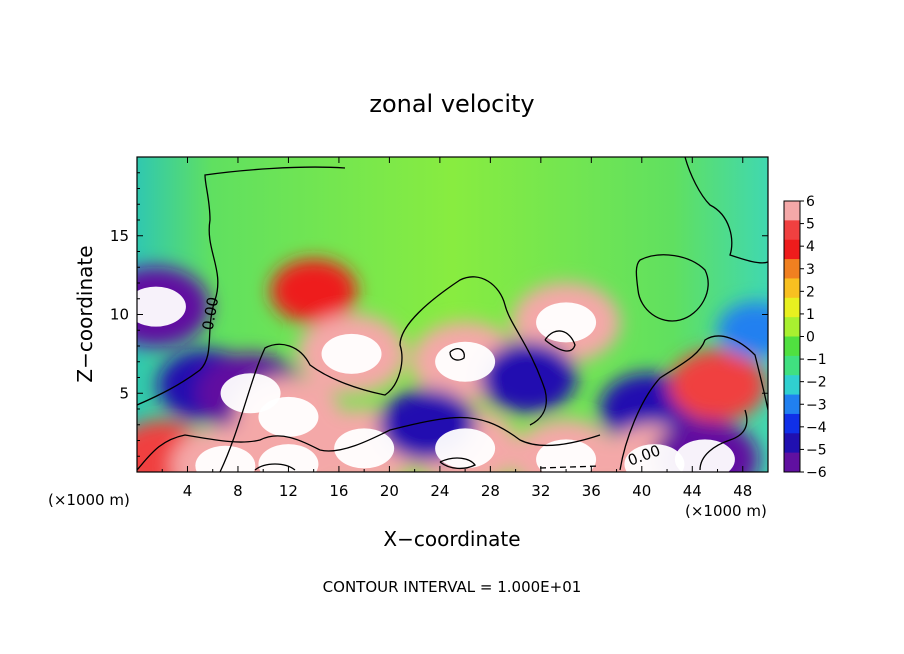  I want to click on x-tick-label: 16, so click(338, 491).